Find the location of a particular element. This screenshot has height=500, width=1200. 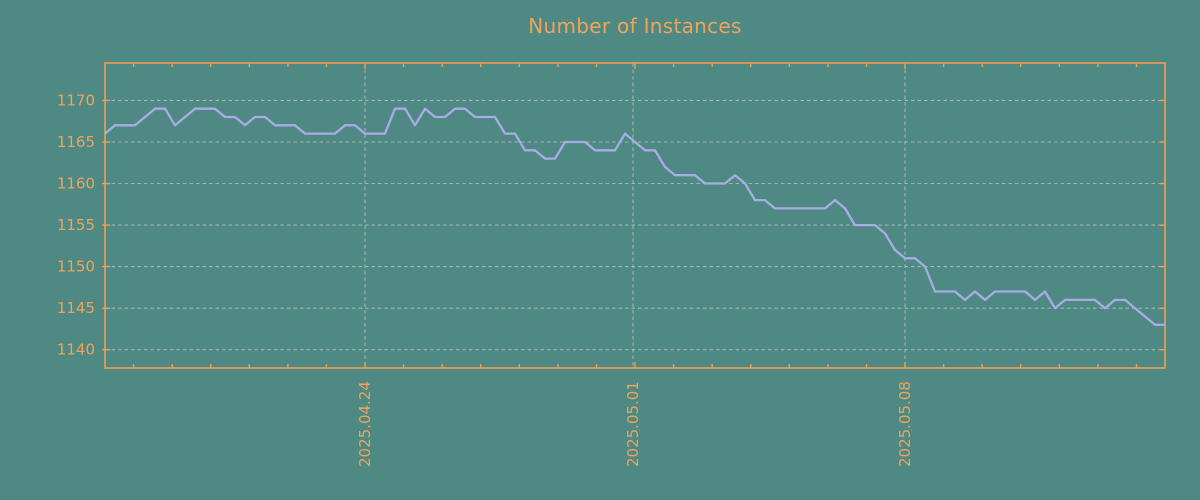

y-tick-label: 1155 is located at coordinates (76, 225).